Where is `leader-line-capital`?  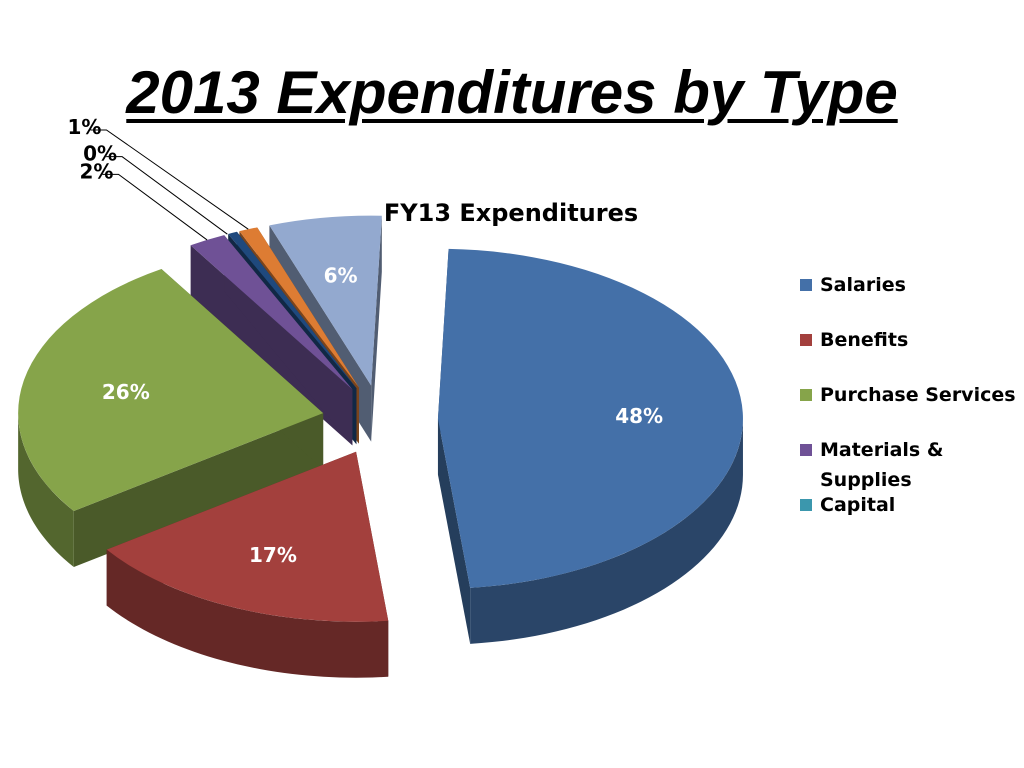 leader-line-capital is located at coordinates (167, 195).